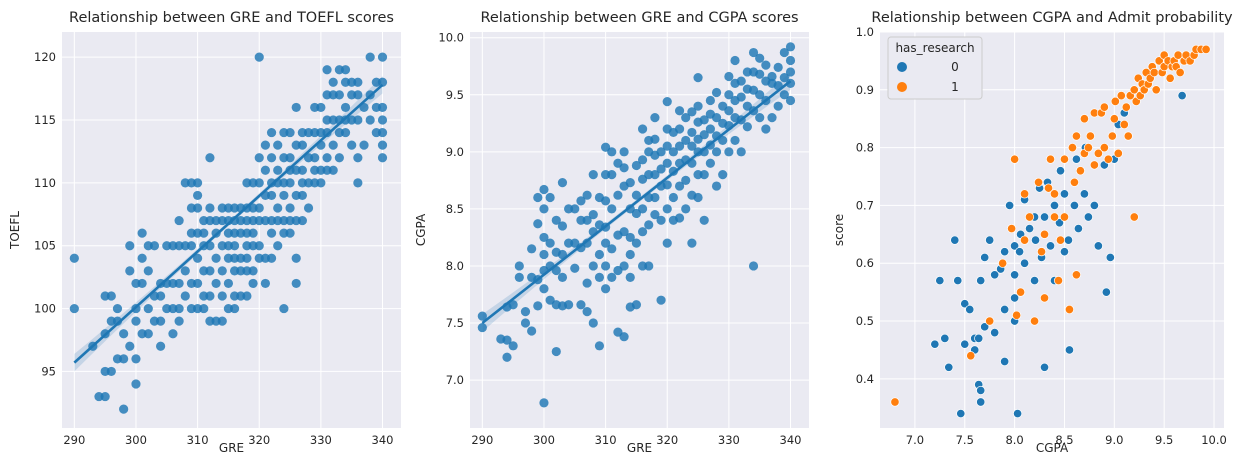 The width and height of the screenshot is (1246, 464). I want to click on x-tick-label: 310, so click(198, 440).